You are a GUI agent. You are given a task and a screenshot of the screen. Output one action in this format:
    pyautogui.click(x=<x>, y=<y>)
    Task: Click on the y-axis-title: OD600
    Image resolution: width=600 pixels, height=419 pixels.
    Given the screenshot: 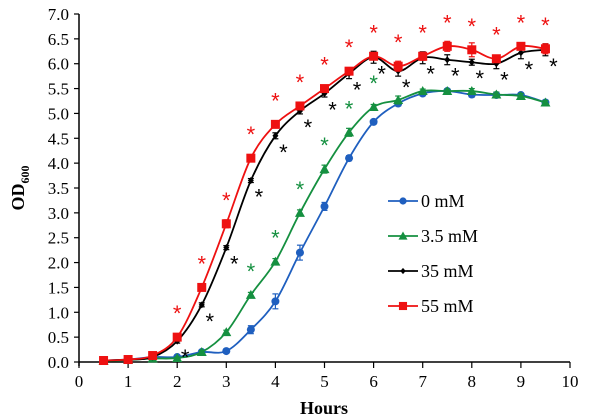 What is the action you would take?
    pyautogui.click(x=20, y=188)
    